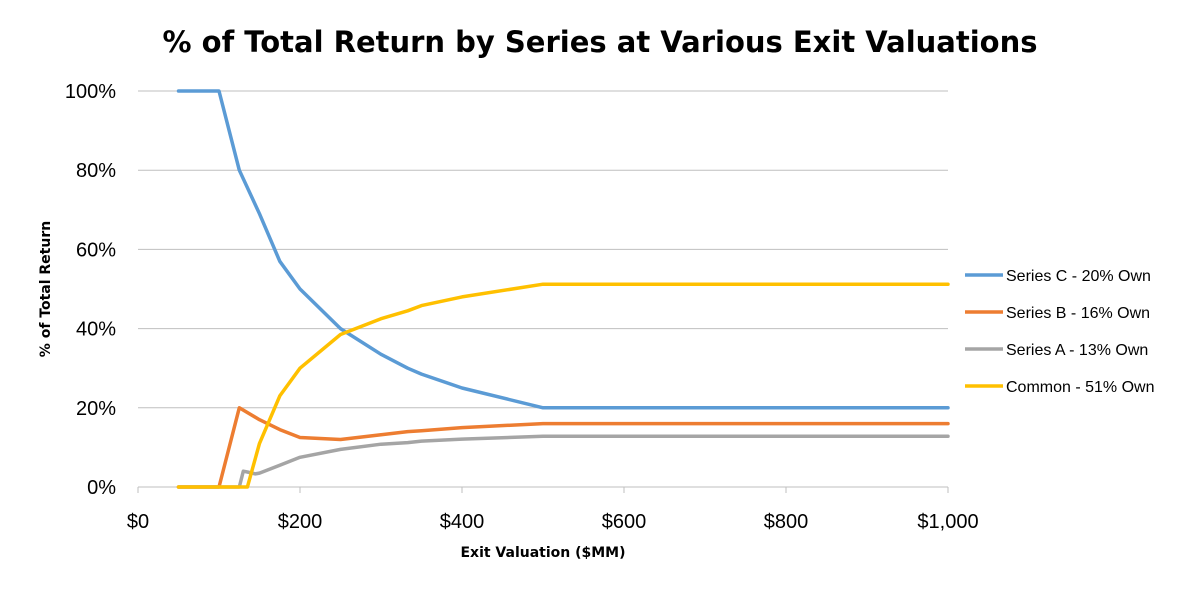 The image size is (1200, 600). What do you see at coordinates (46, 289) in the screenshot?
I see `y-axis-title: % of Total Return` at bounding box center [46, 289].